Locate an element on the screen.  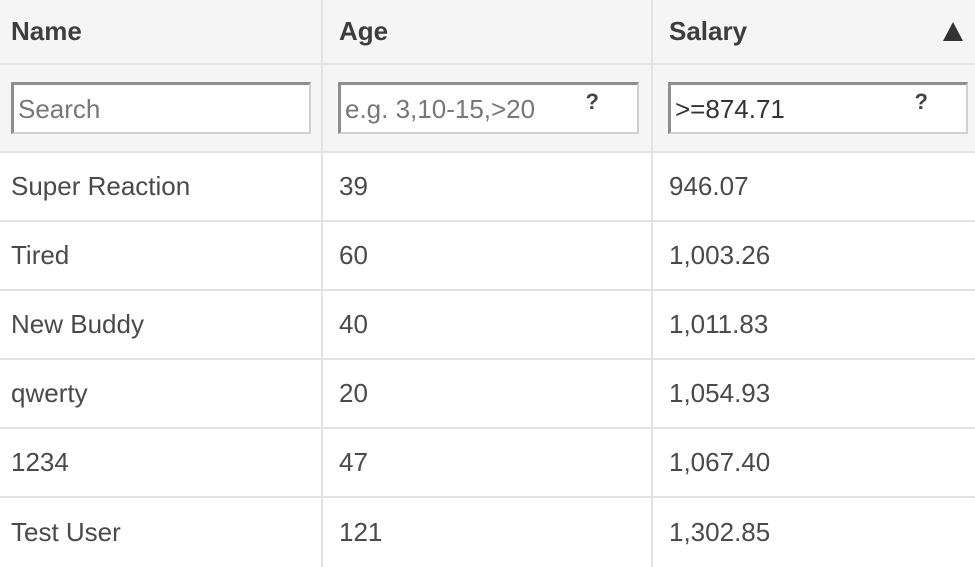
age-help-icon: ? is located at coordinates (592, 101).